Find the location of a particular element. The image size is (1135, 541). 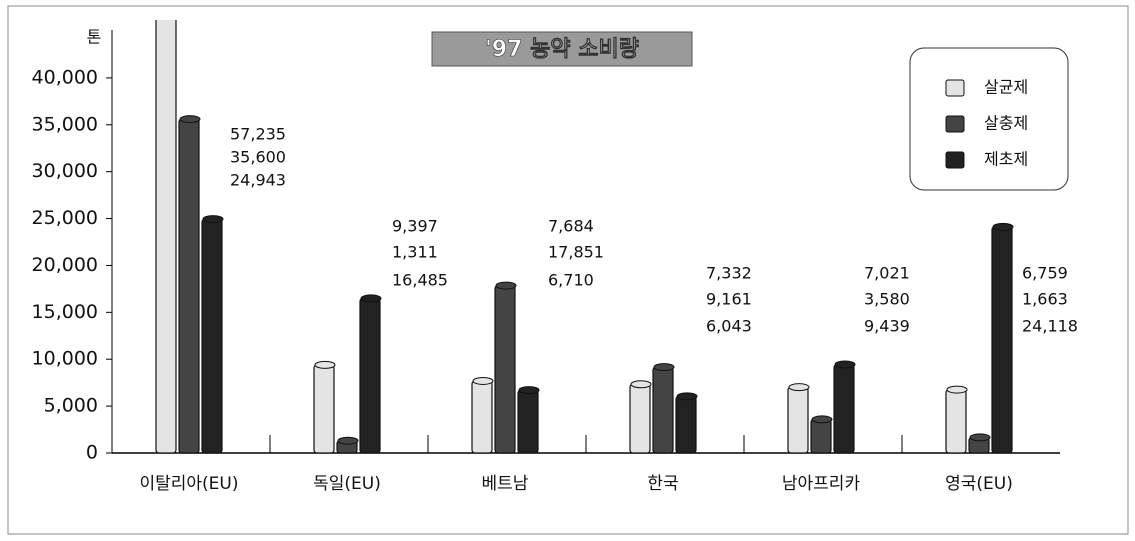

x-tick-label: 이탈리아(EU) is located at coordinates (188, 484).